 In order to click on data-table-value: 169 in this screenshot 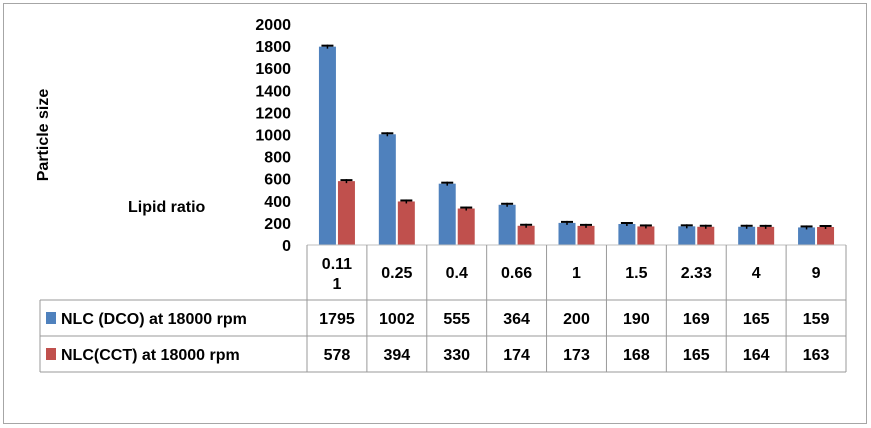, I will do `click(696, 319)`.